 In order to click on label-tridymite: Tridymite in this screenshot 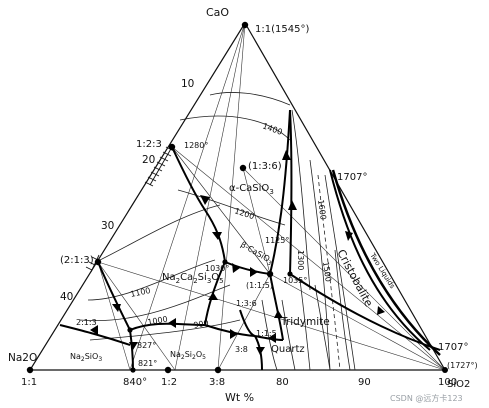, I will do `click(305, 322)`.